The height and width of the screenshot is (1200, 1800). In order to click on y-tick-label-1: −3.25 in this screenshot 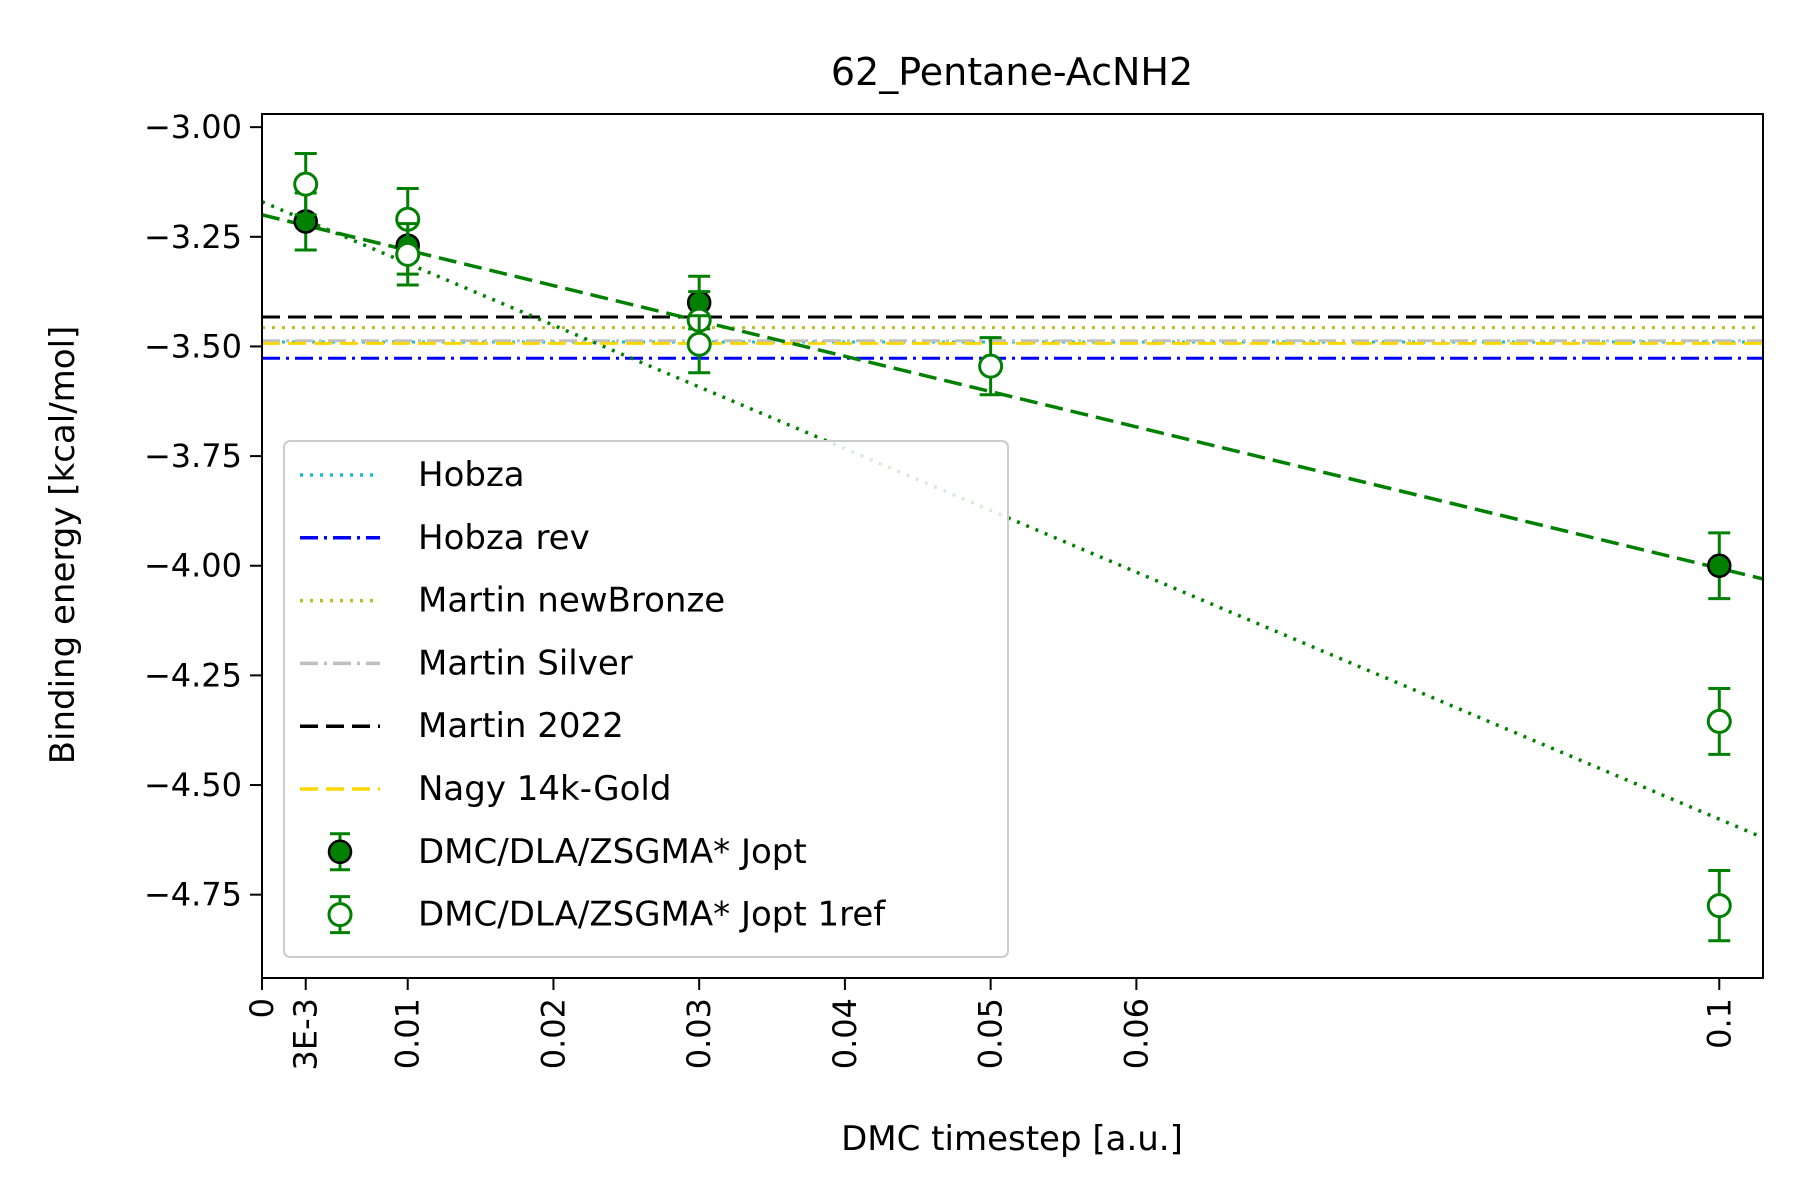, I will do `click(193, 237)`.